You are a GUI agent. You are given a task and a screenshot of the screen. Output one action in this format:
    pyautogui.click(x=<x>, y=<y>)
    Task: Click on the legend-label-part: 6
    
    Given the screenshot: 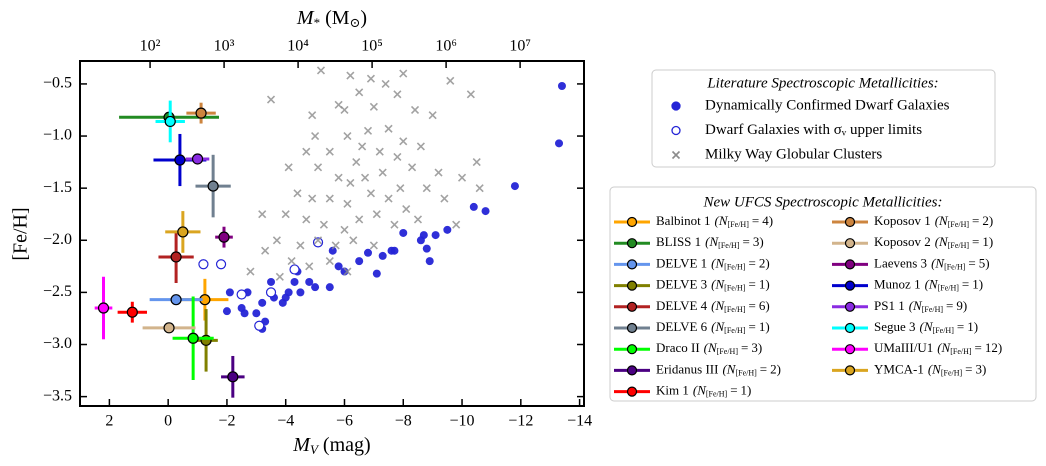 What is the action you would take?
    pyautogui.click(x=762, y=305)
    